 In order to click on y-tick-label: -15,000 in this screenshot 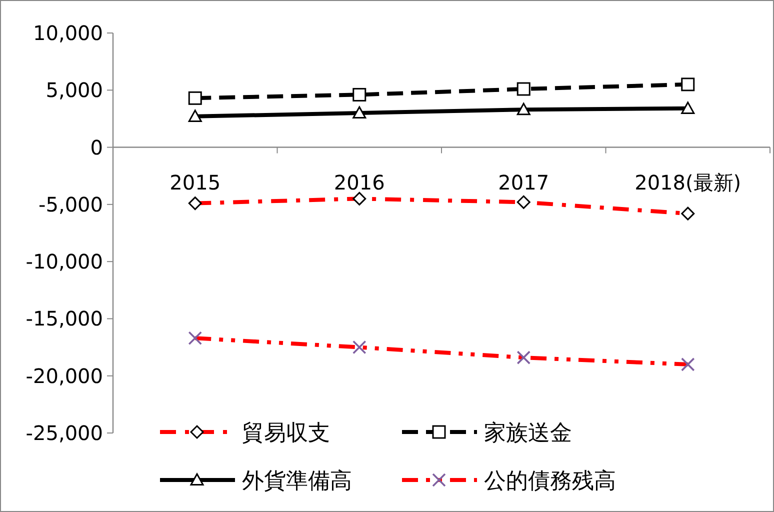, I will do `click(64, 318)`.